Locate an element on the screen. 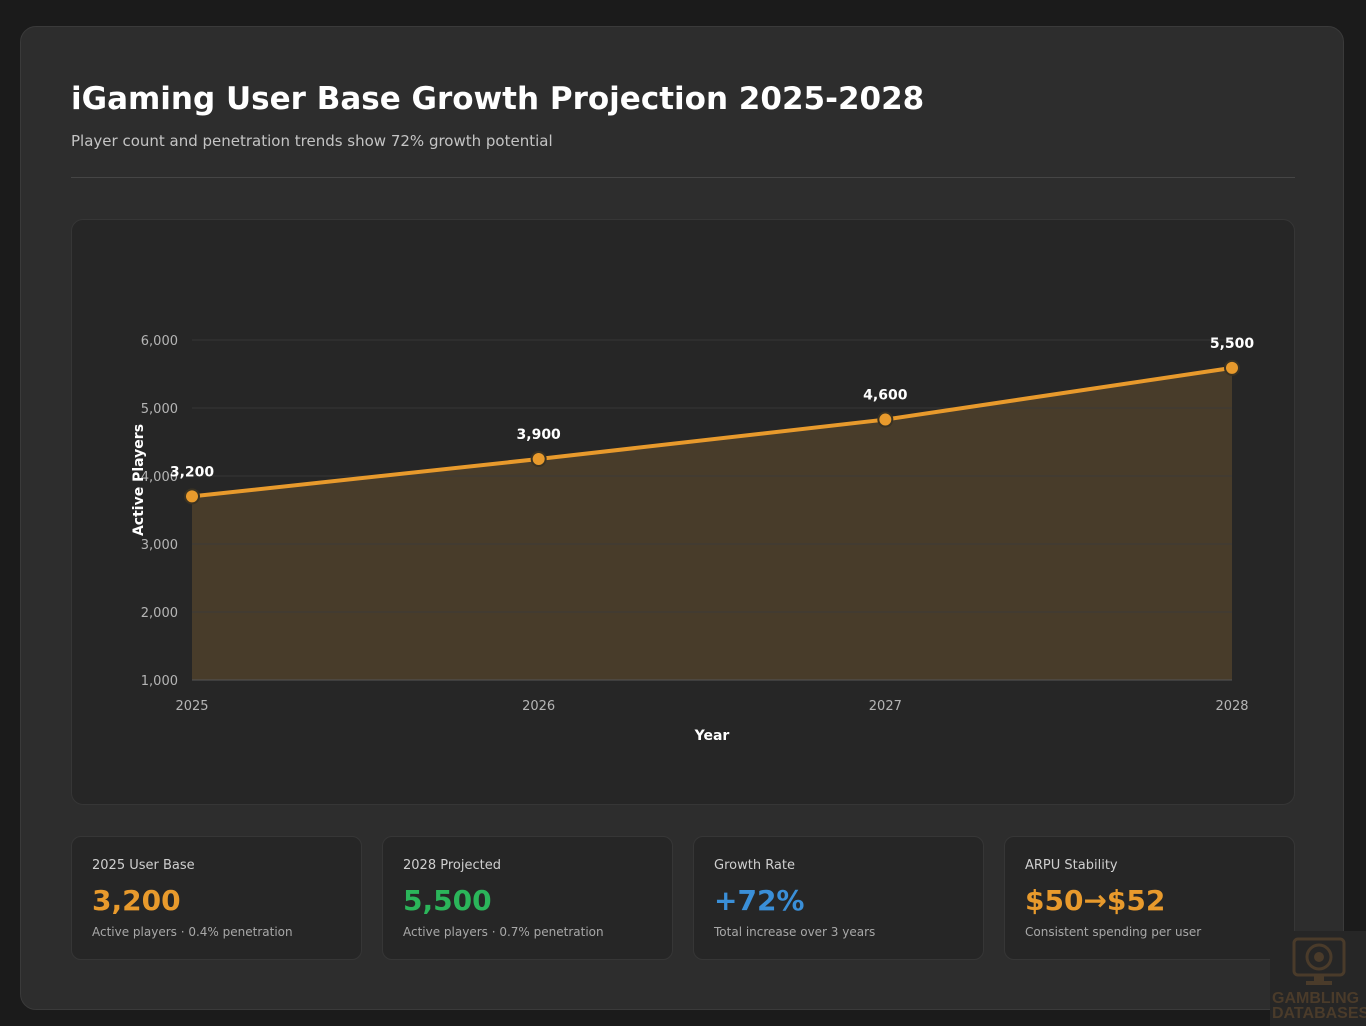 The image size is (1366, 1026). y-axis-title: Active Players is located at coordinates (139, 480).